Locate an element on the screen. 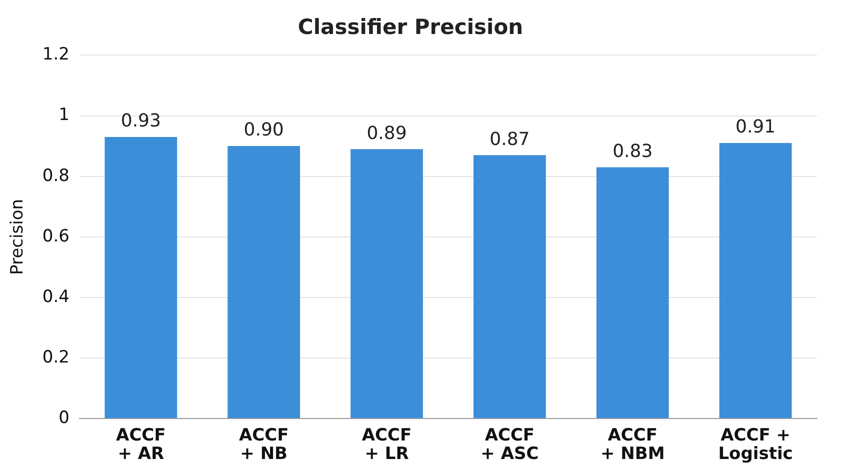  data-label: 0.89 is located at coordinates (386, 133).